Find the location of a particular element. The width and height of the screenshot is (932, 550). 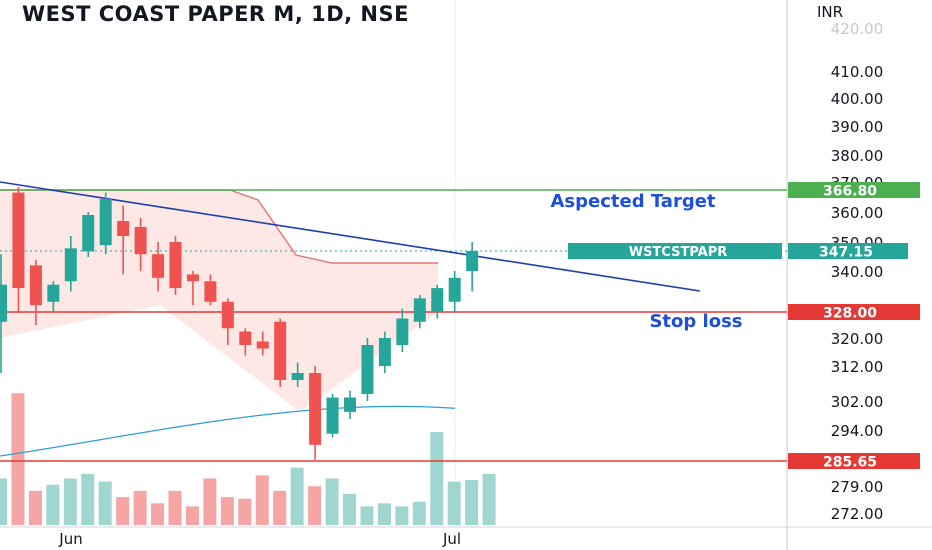

y-tick-label: 279.00 is located at coordinates (857, 487).